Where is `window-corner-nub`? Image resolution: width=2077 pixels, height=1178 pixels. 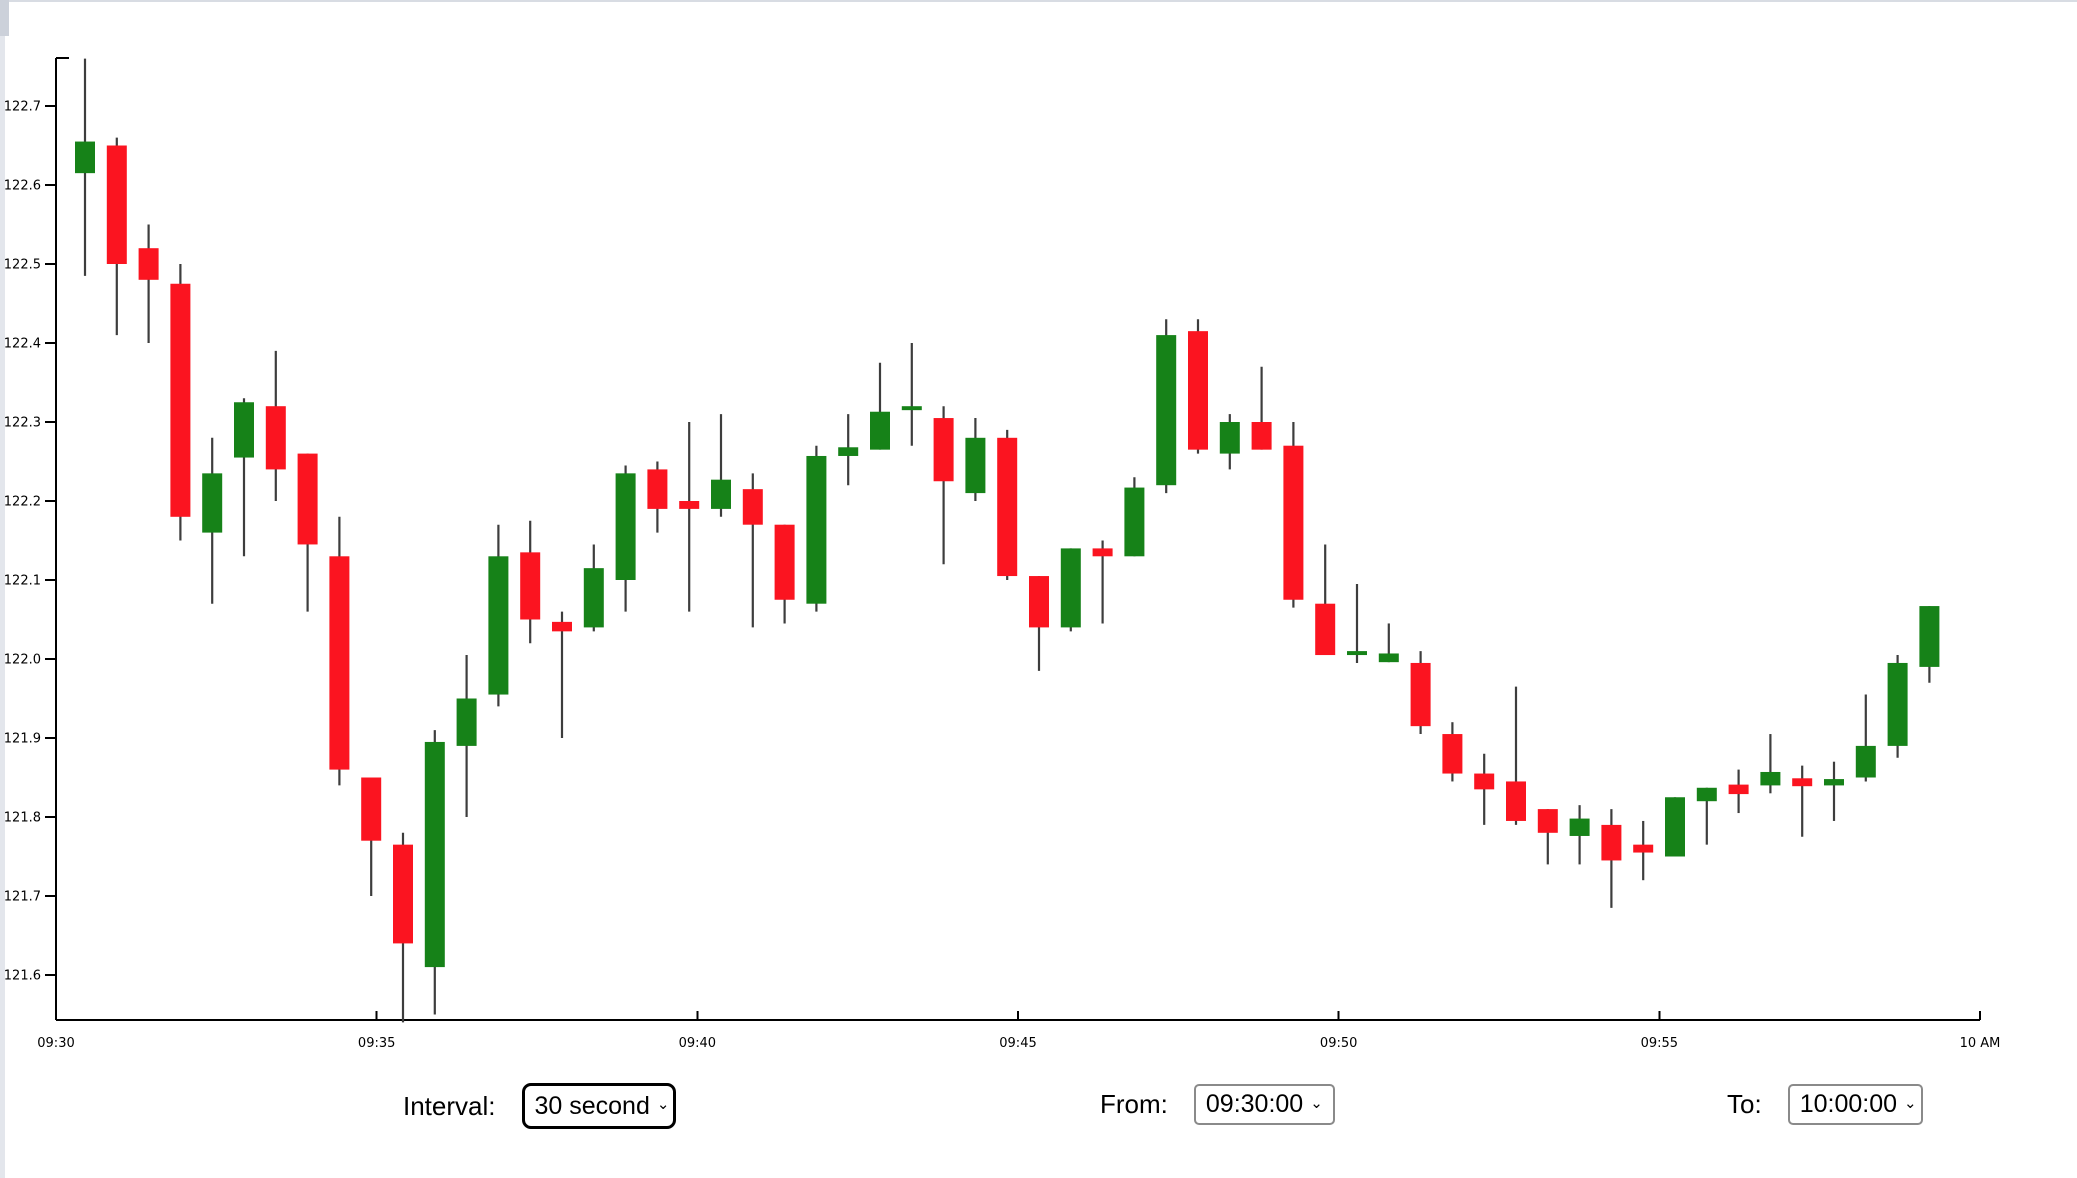
window-corner-nub is located at coordinates (4, 18).